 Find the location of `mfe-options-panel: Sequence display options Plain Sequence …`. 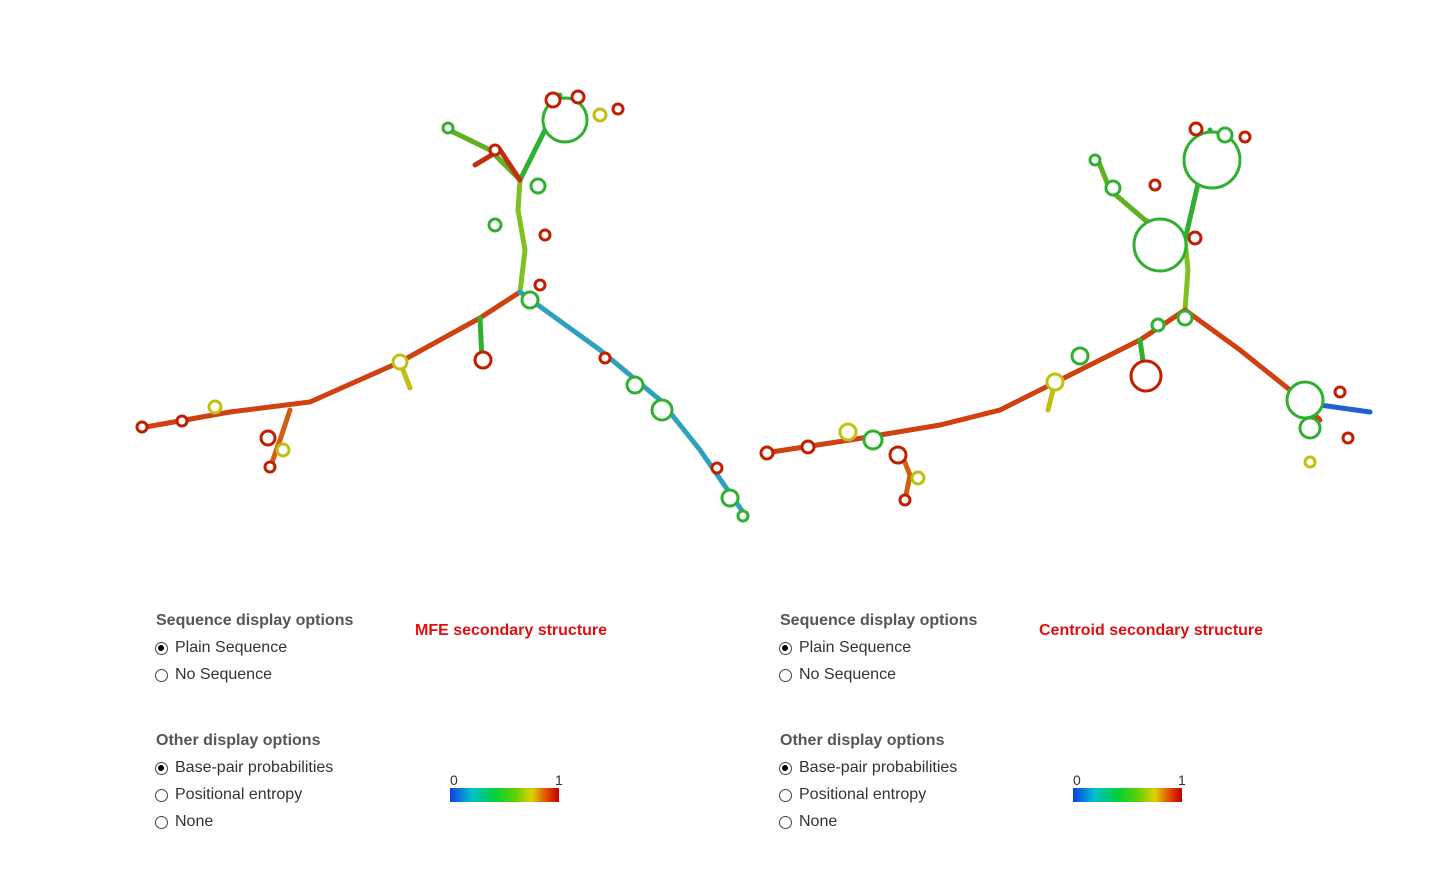

mfe-options-panel: Sequence display options Plain Sequence … is located at coordinates (455, 730).